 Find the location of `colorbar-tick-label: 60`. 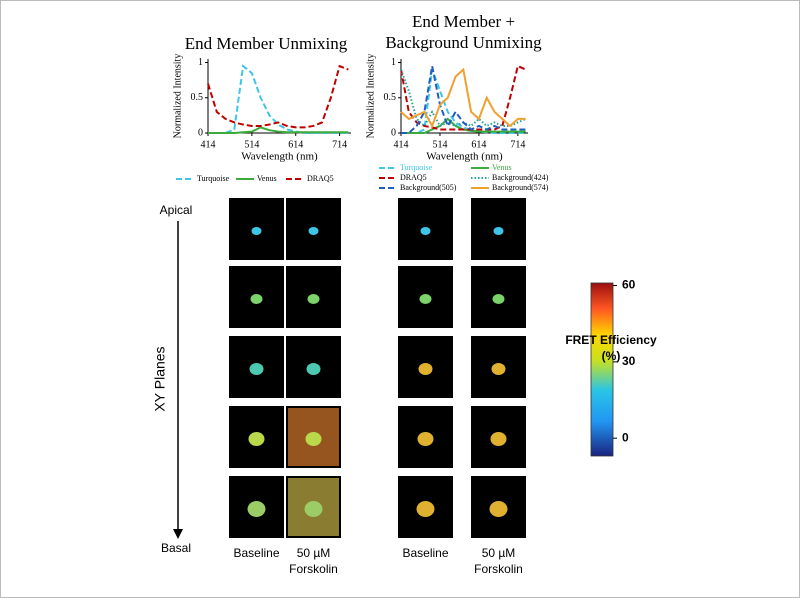

colorbar-tick-label: 60 is located at coordinates (629, 285).